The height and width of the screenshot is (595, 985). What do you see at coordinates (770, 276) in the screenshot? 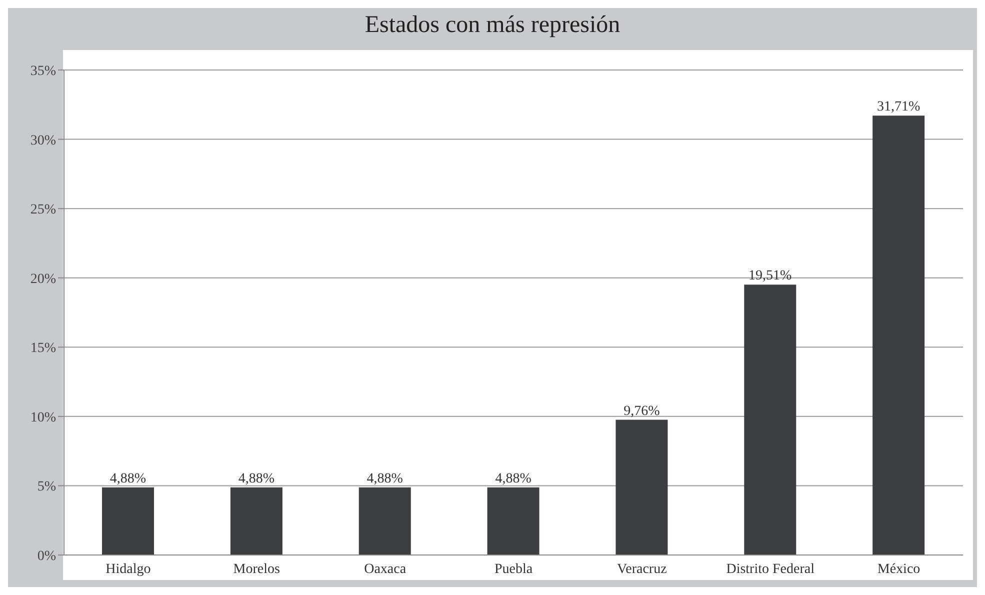
I see `data-label: 19,51%` at bounding box center [770, 276].